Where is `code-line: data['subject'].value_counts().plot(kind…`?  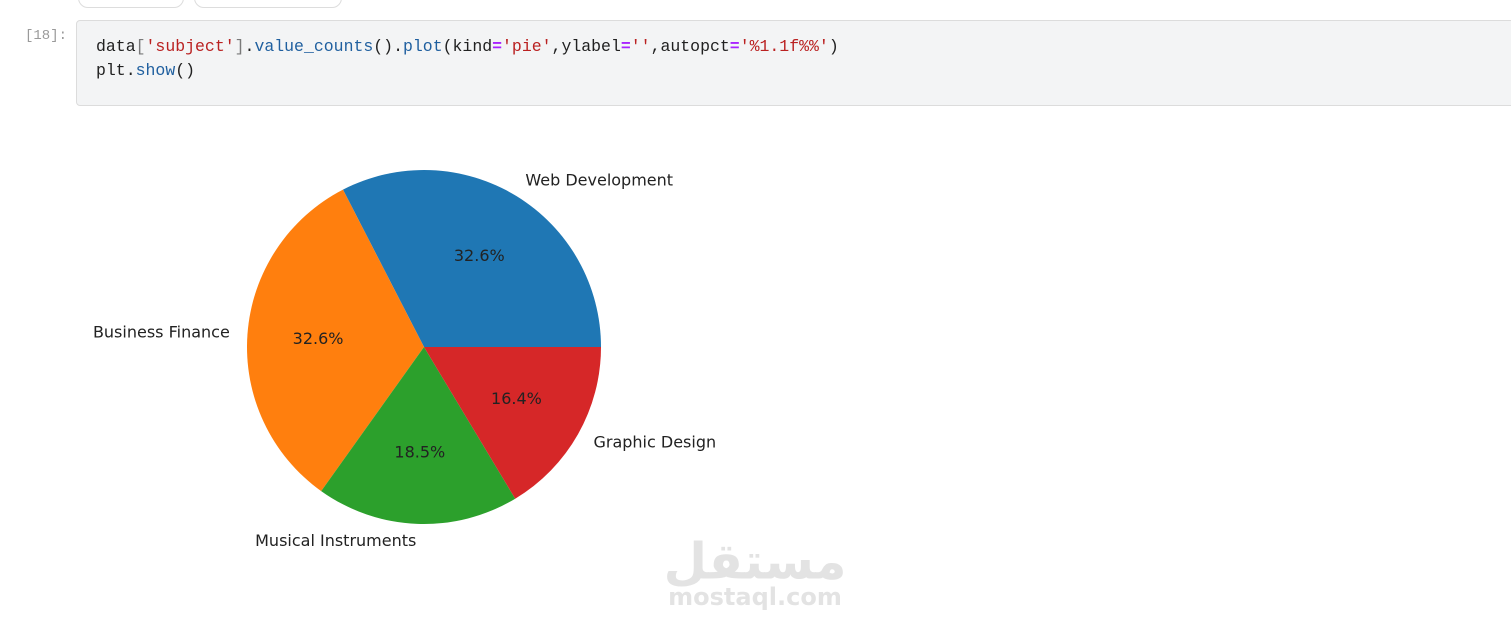 code-line: data['subject'].value_counts().plot(kind… is located at coordinates (467, 47).